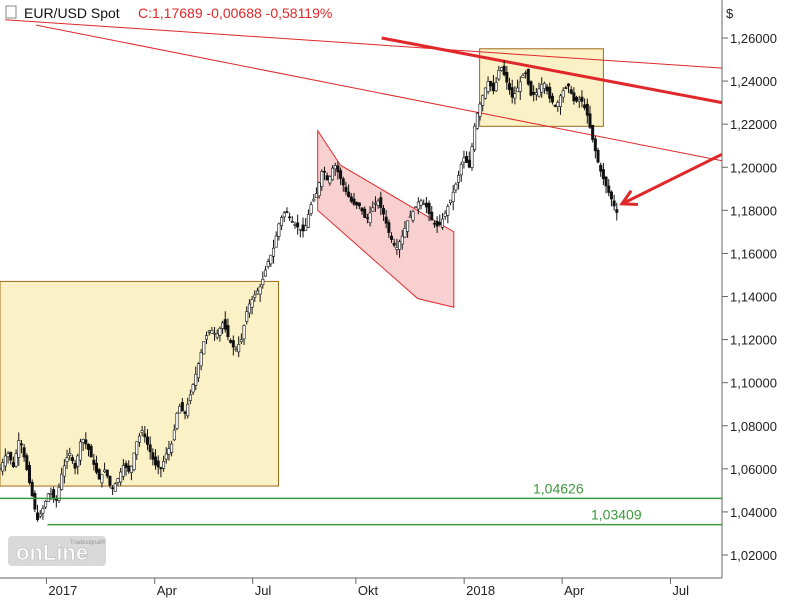 The width and height of the screenshot is (800, 600). Describe the element at coordinates (628, 198) in the screenshot. I see `arrow-head` at that location.